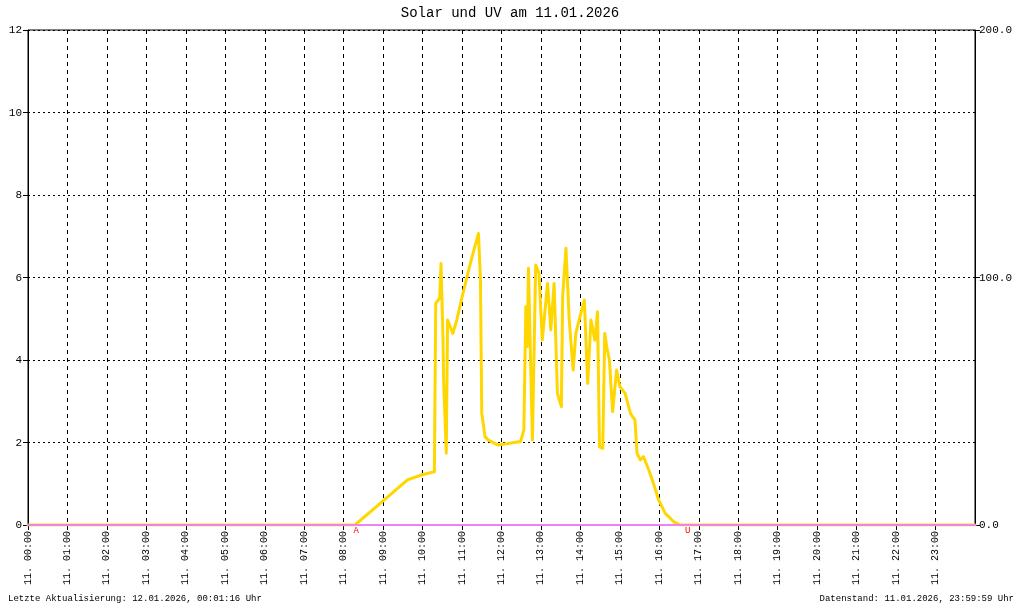  I want to click on y2-tick-label: 0.0, so click(989, 525).